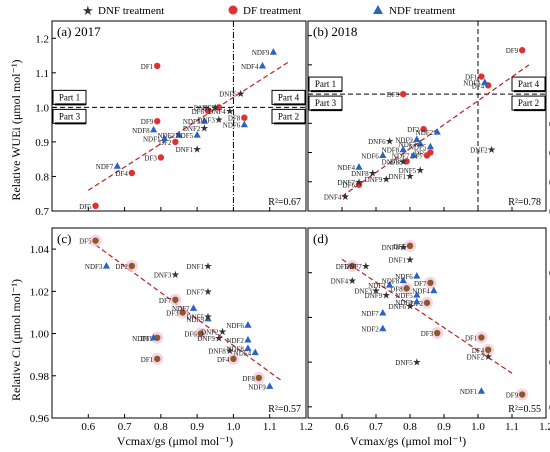 The width and height of the screenshot is (550, 452). Describe the element at coordinates (217, 351) in the screenshot. I see `point-label: DNF8` at that location.